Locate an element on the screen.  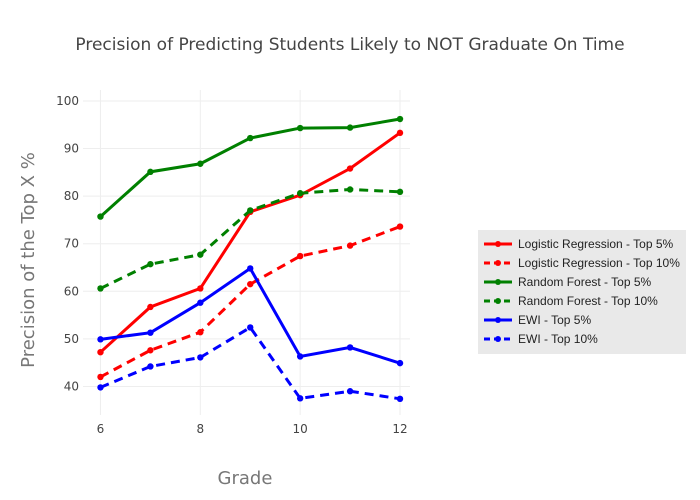
x-tick-label: 10 is located at coordinates (300, 429).